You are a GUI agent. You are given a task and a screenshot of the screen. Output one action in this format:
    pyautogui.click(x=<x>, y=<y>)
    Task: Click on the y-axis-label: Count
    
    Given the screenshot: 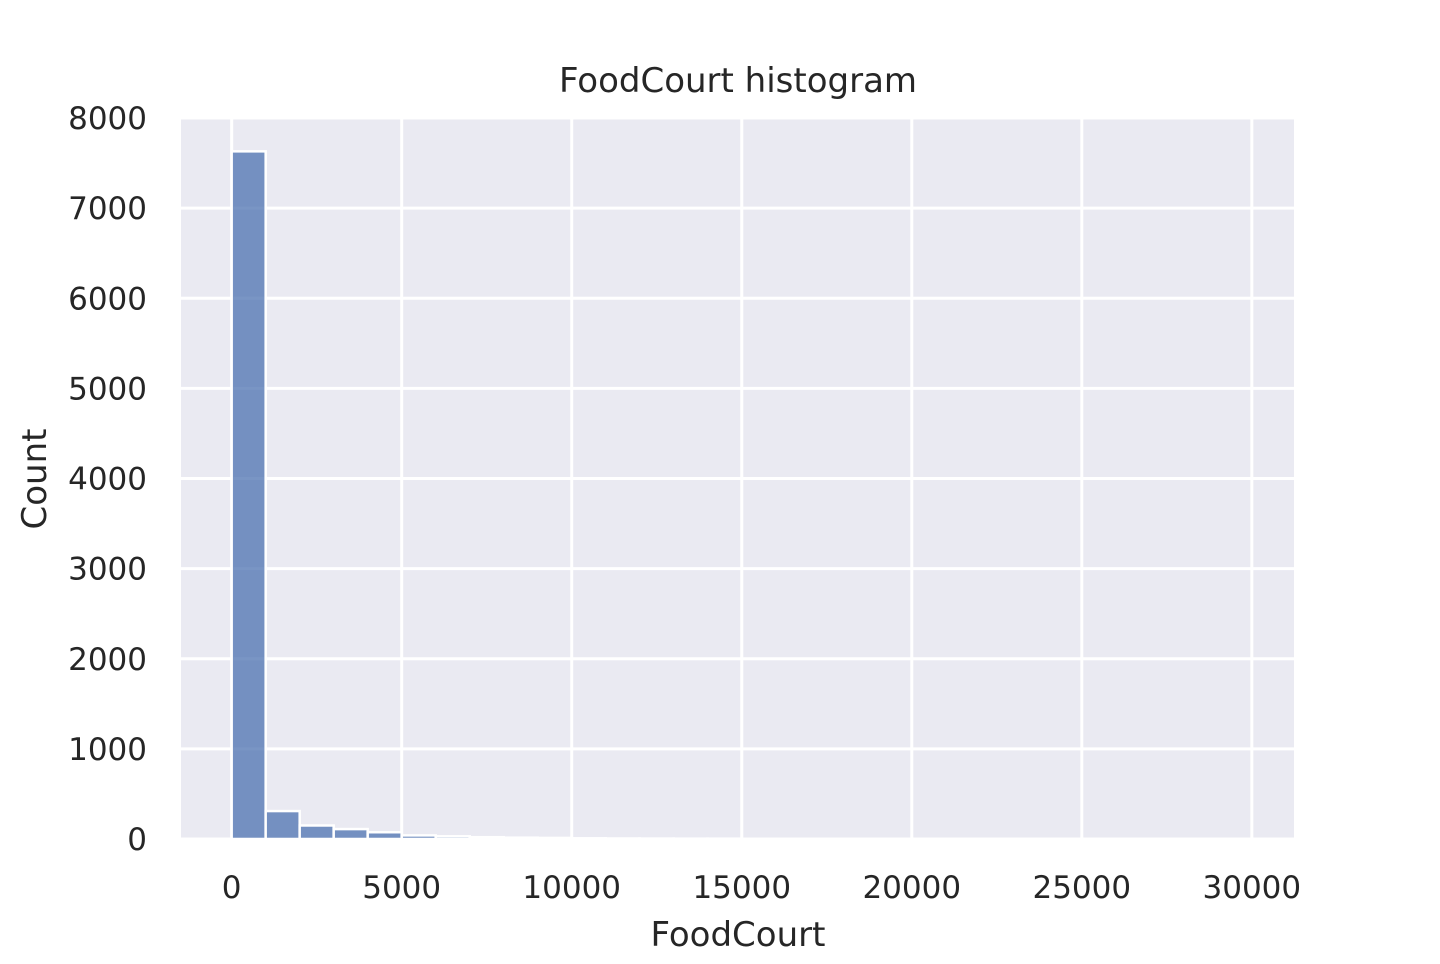 What is the action you would take?
    pyautogui.click(x=35, y=479)
    